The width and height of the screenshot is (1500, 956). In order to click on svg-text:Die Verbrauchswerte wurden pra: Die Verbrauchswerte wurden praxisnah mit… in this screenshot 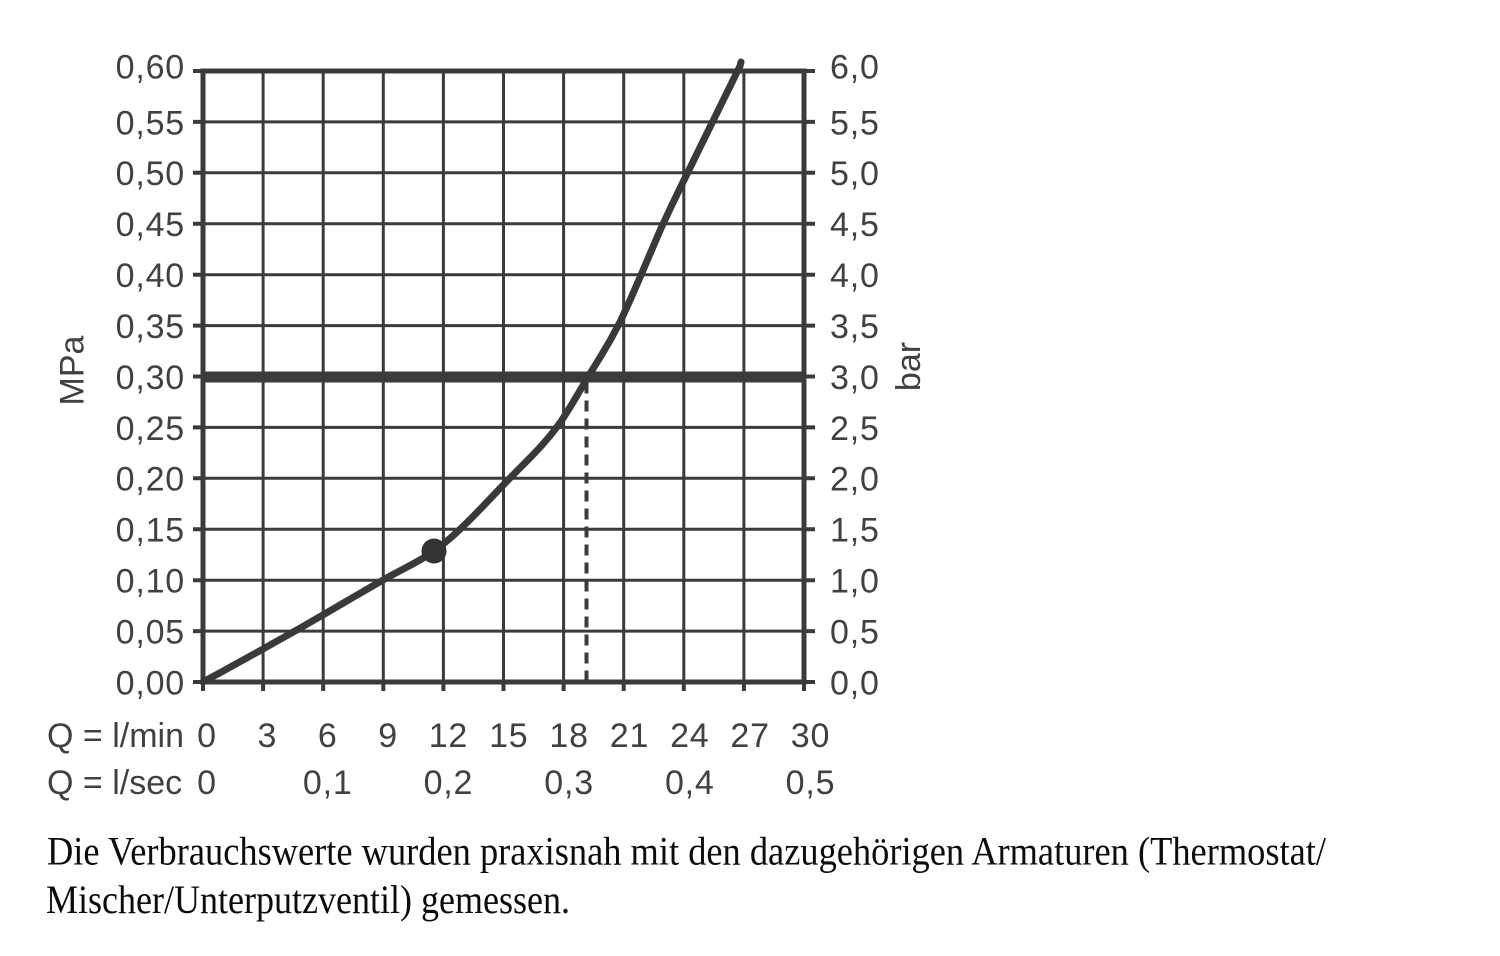, I will do `click(687, 851)`.